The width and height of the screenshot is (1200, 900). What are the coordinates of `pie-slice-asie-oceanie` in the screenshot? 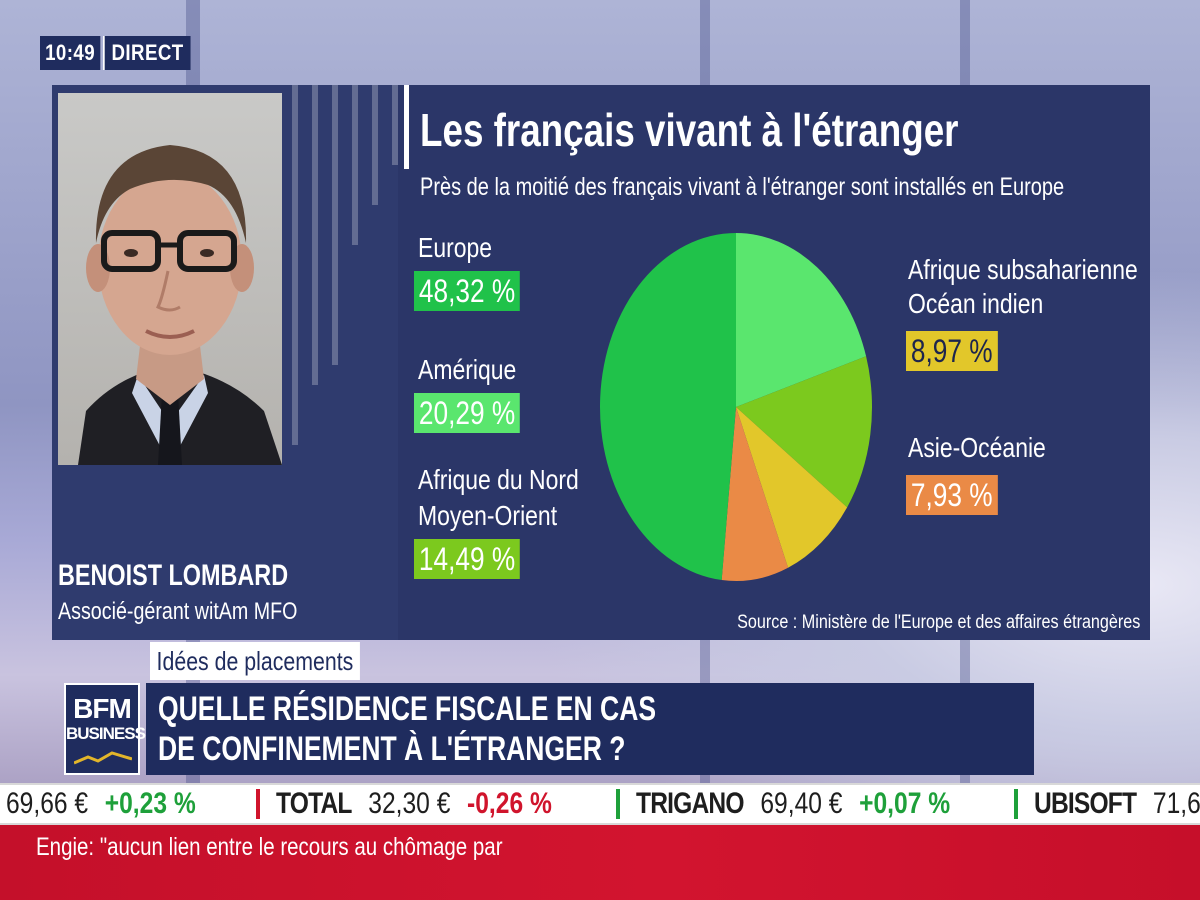 It's located at (755, 494).